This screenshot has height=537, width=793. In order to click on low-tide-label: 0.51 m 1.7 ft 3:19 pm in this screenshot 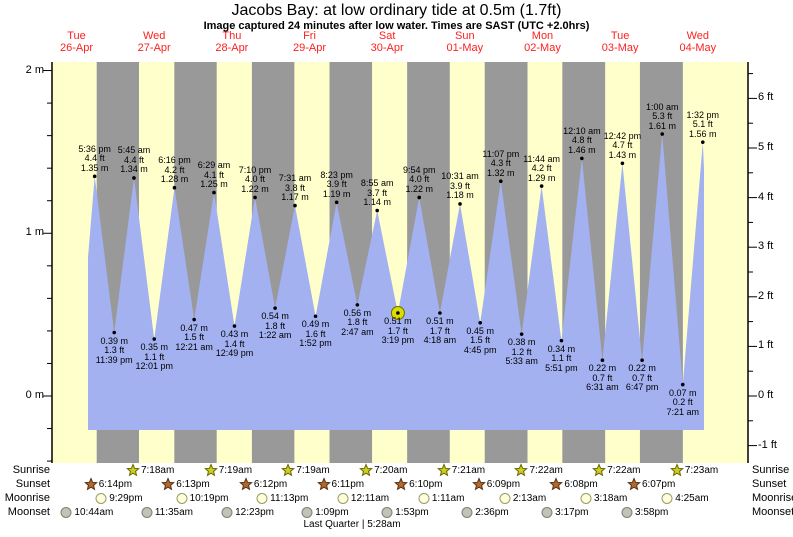, I will do `click(398, 331)`.